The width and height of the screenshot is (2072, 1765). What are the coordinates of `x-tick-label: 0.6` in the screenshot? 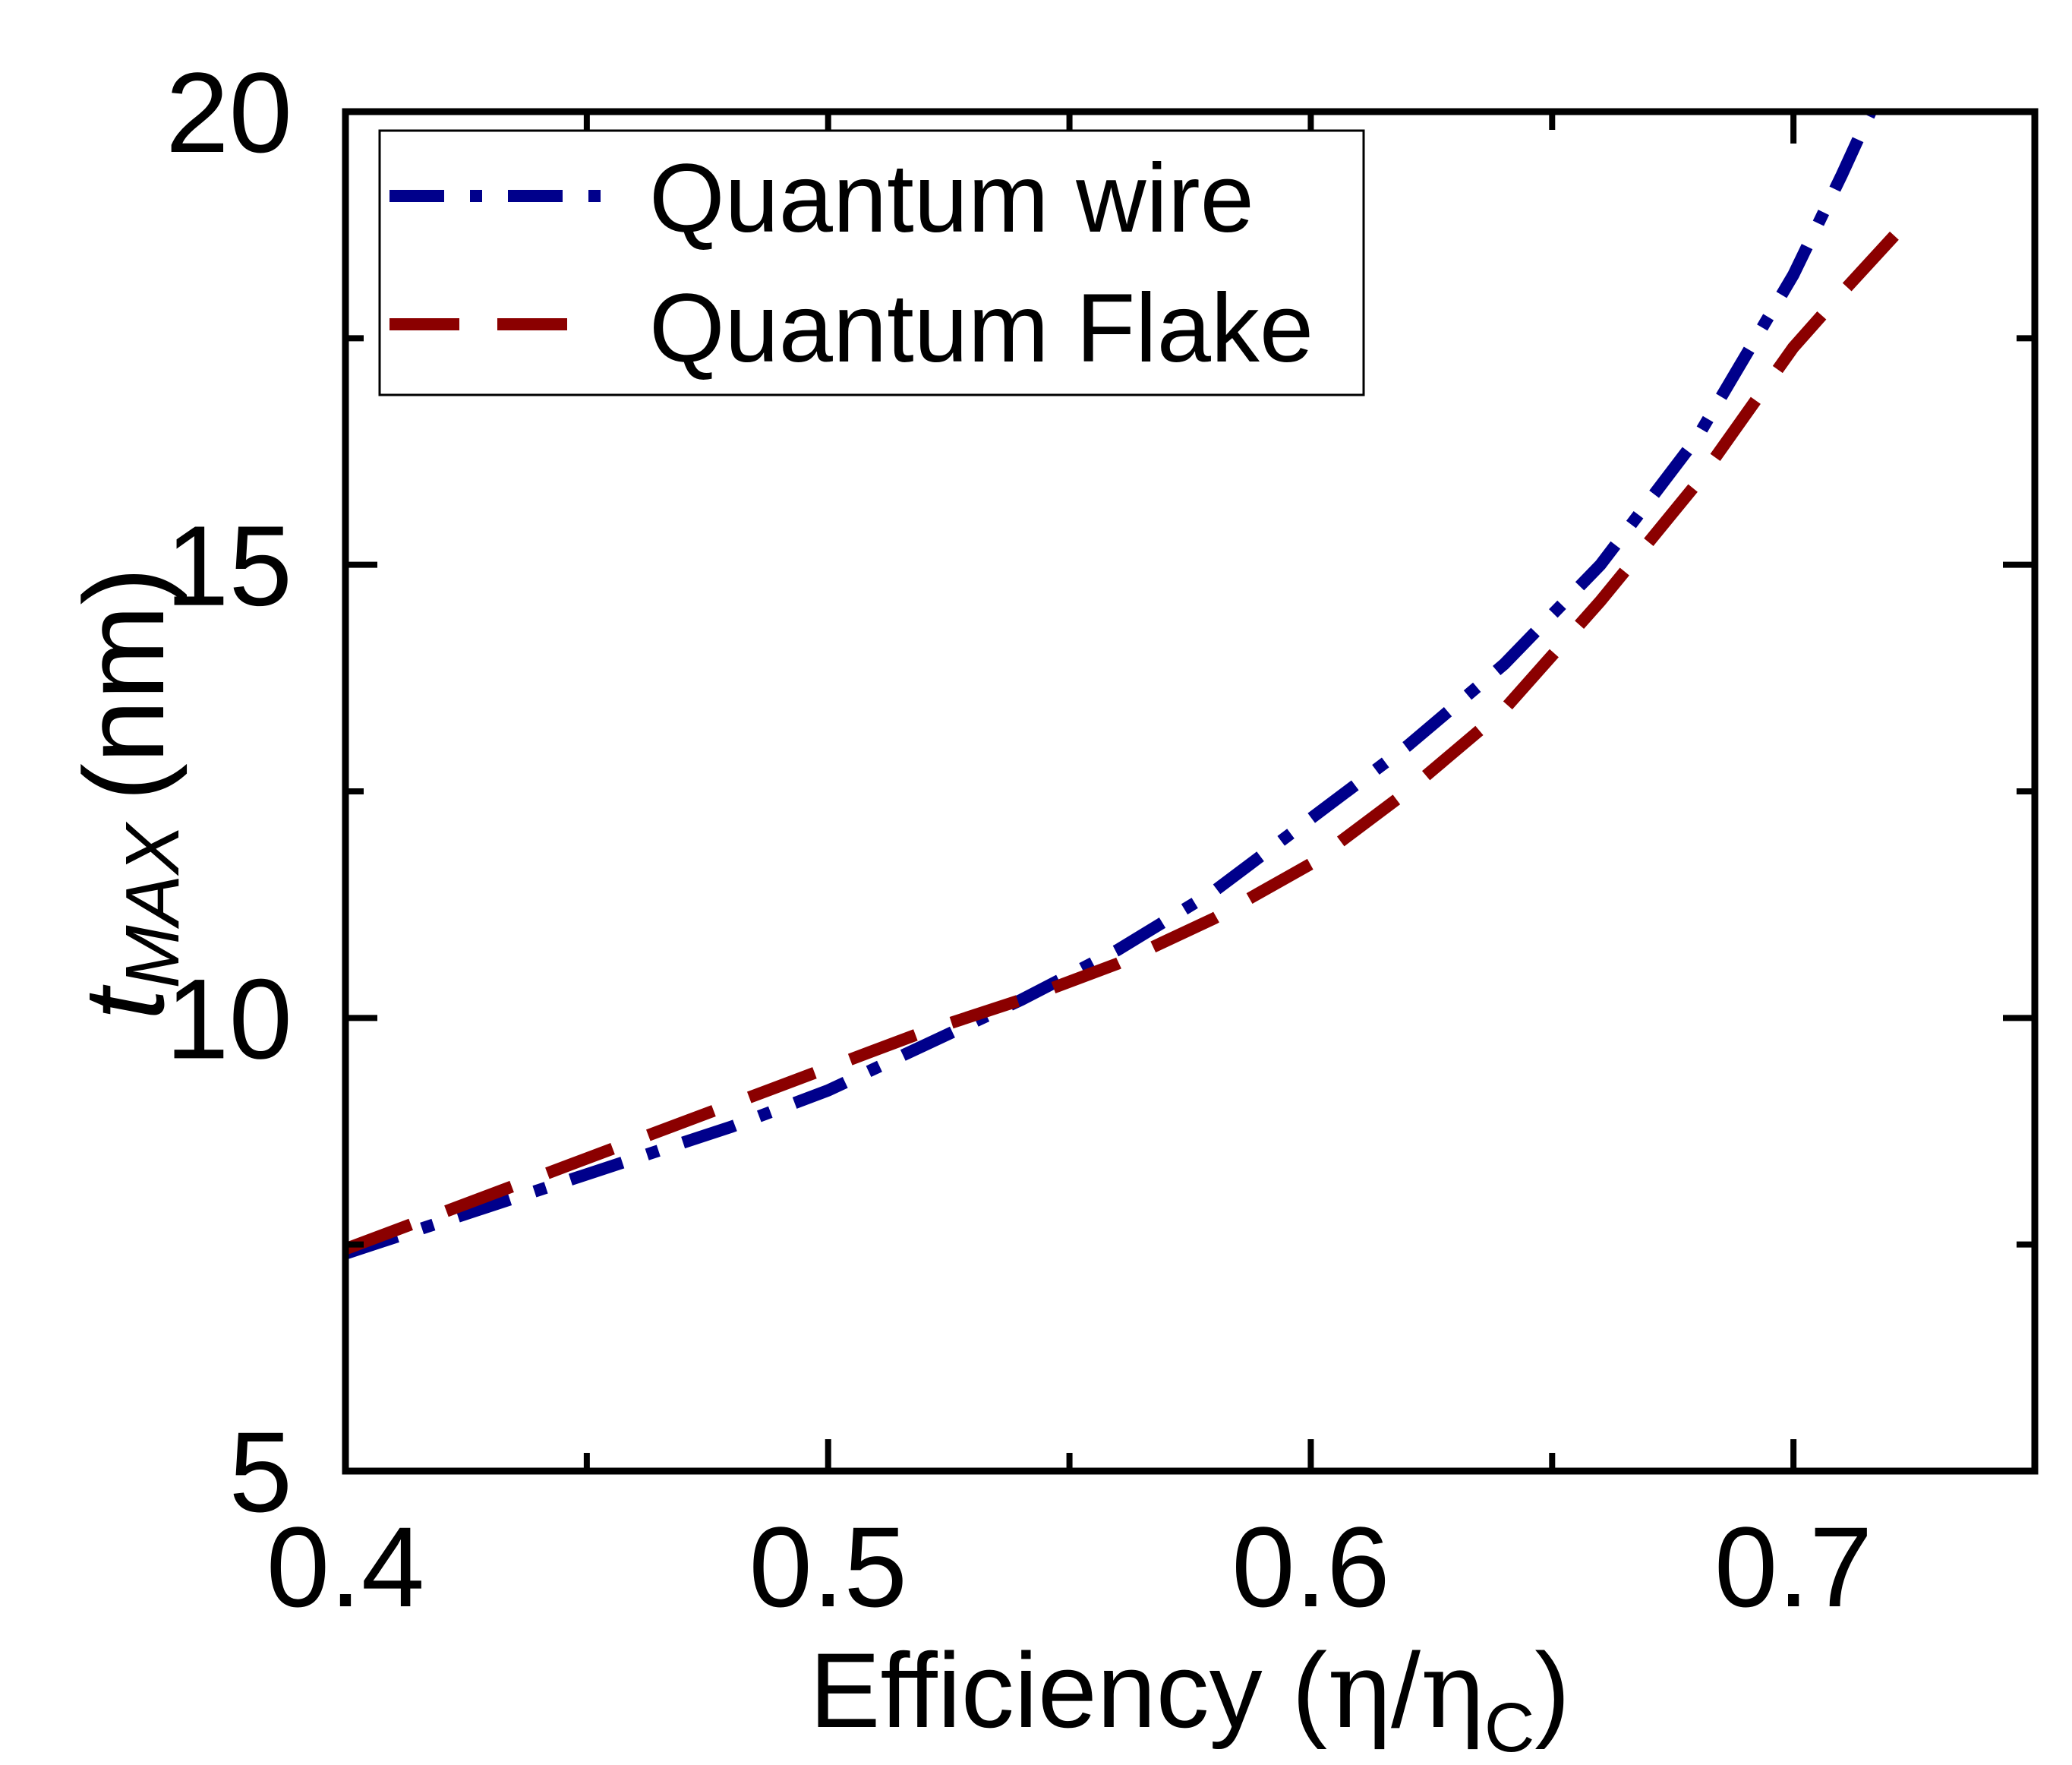 It's located at (1311, 1567).